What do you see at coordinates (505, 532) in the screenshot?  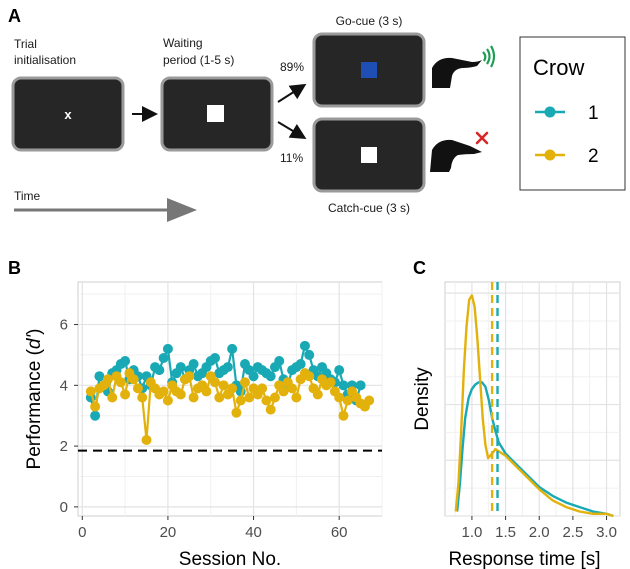 I see `x-tick-label: 1.5` at bounding box center [505, 532].